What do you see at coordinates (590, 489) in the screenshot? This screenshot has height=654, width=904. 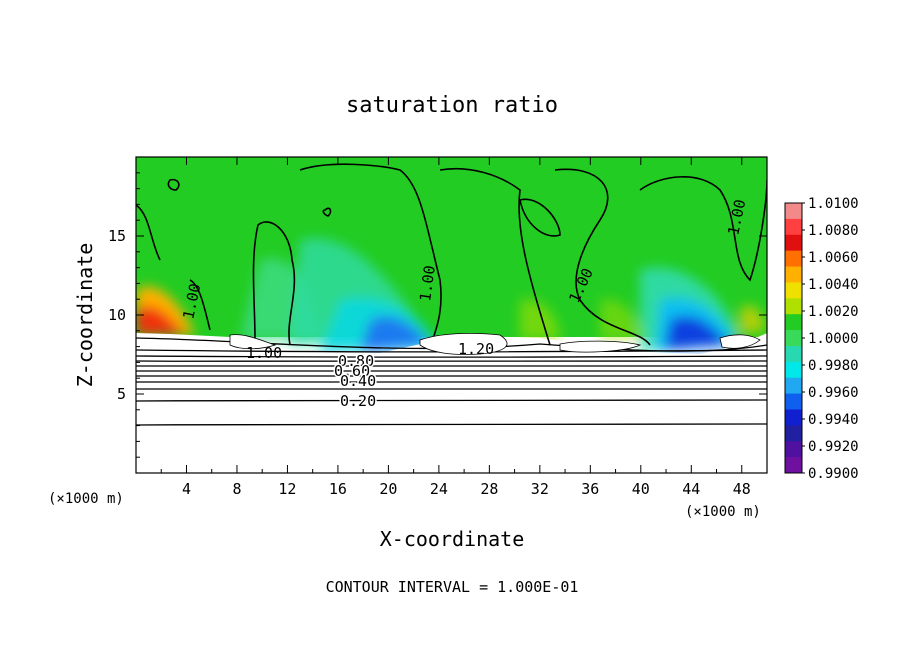 I see `x-tick-label: 36` at bounding box center [590, 489].